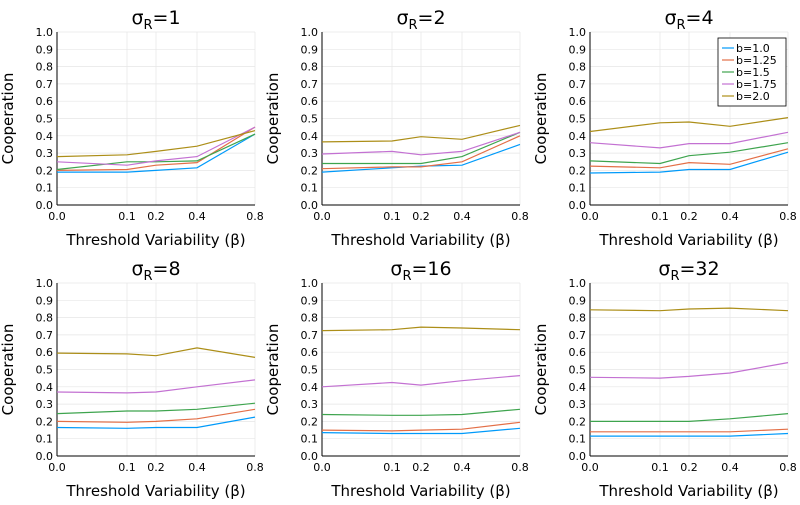 The width and height of the screenshot is (800, 505). What do you see at coordinates (688, 271) in the screenshot?
I see `subplot-title: σR=32` at bounding box center [688, 271].